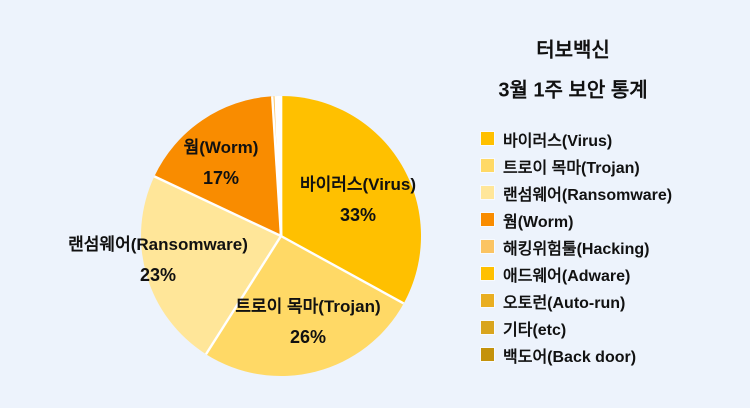 The image size is (750, 408). What do you see at coordinates (576, 249) in the screenshot?
I see `legend-label-hacking: 해킹위험툴(Hacking)` at bounding box center [576, 249].